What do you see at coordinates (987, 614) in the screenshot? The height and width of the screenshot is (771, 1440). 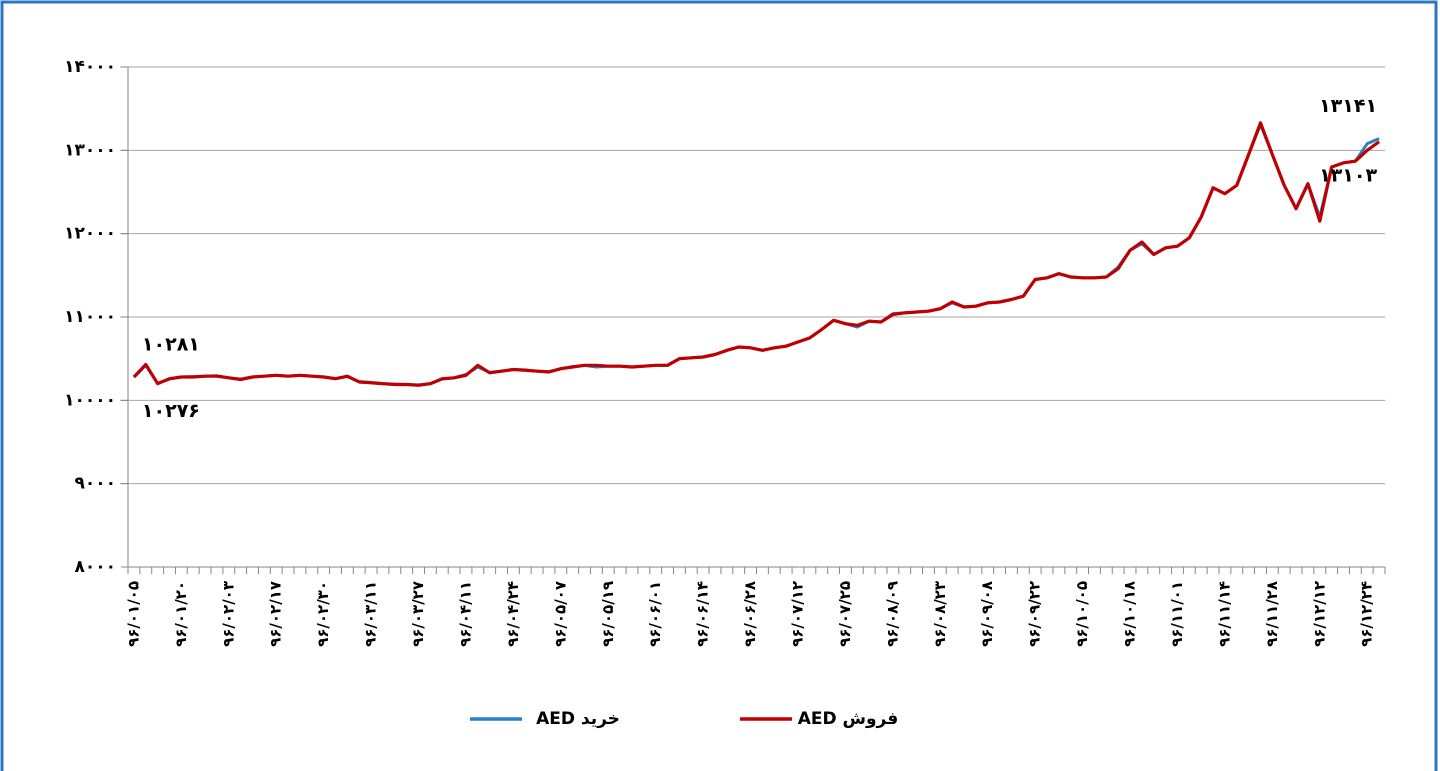 I see `x-tick-label: ۹۶/۰۹/۰۸` at bounding box center [987, 614].